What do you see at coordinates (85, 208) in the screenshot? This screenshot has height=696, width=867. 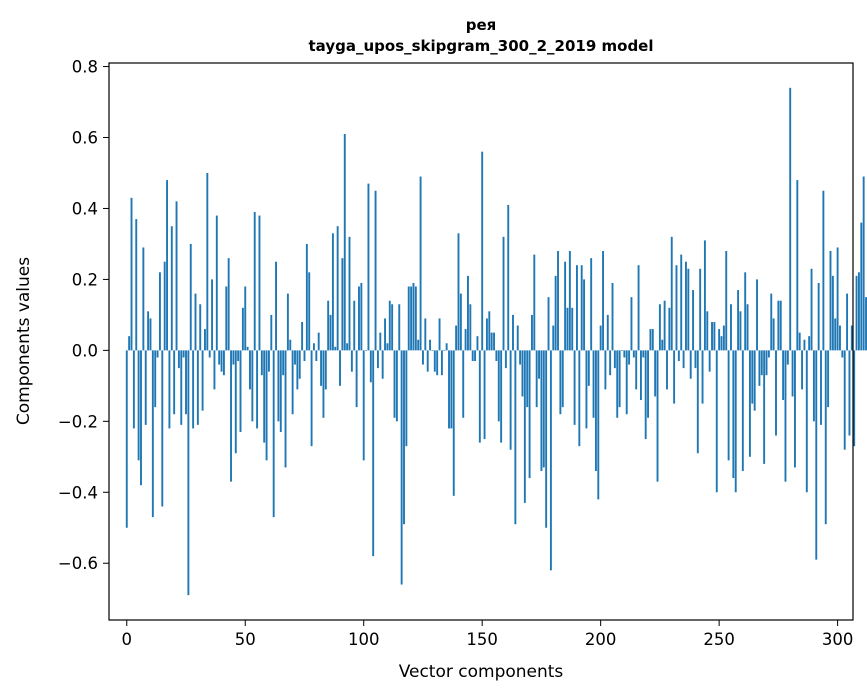 I see `y-tick-label: 0.4` at bounding box center [85, 208].